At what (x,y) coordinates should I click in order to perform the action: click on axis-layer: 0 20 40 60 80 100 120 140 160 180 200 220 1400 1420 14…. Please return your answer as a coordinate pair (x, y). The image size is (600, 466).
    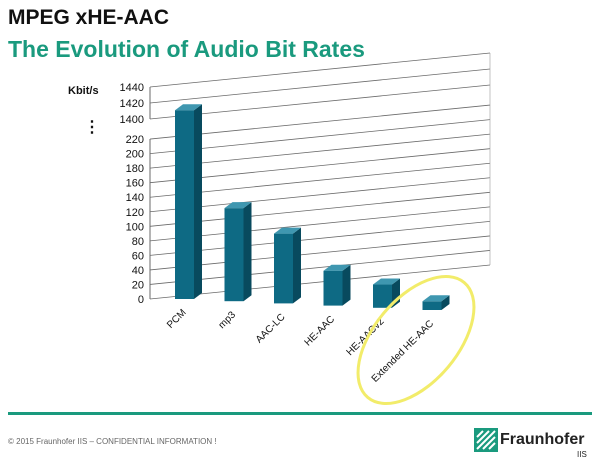
    Looking at the image, I should click on (109, 194).